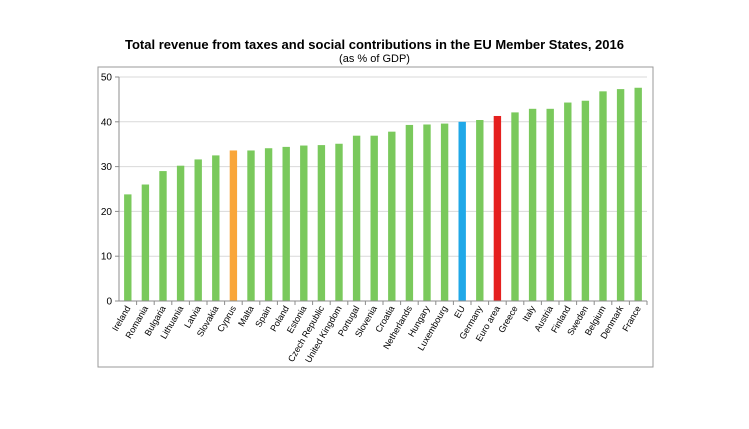  What do you see at coordinates (528, 314) in the screenshot?
I see `x-tick-label: Italy` at bounding box center [528, 314].